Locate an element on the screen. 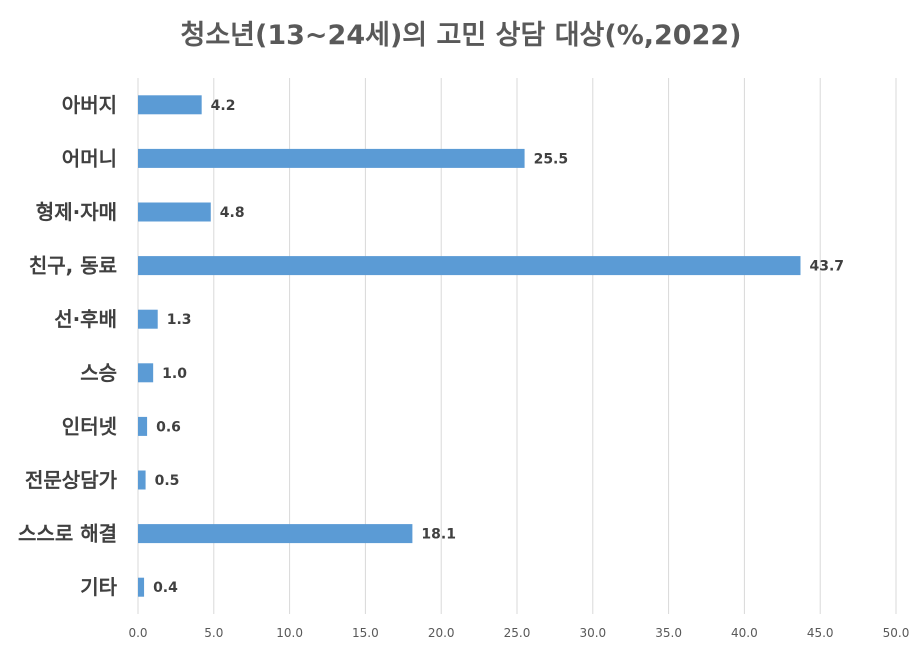  x-tick-label: 40.0 is located at coordinates (744, 633).